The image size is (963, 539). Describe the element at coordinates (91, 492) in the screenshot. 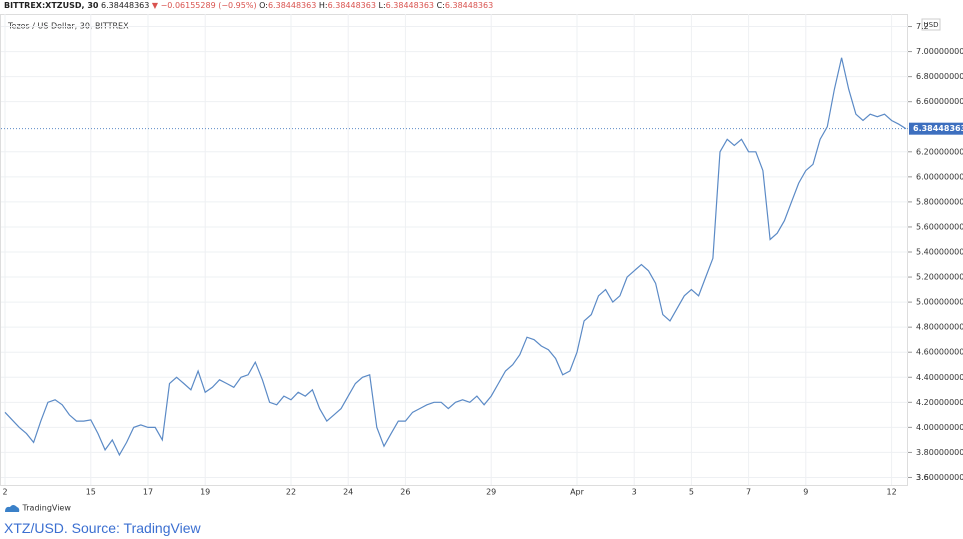

I see `x-tick-label: 15` at that location.